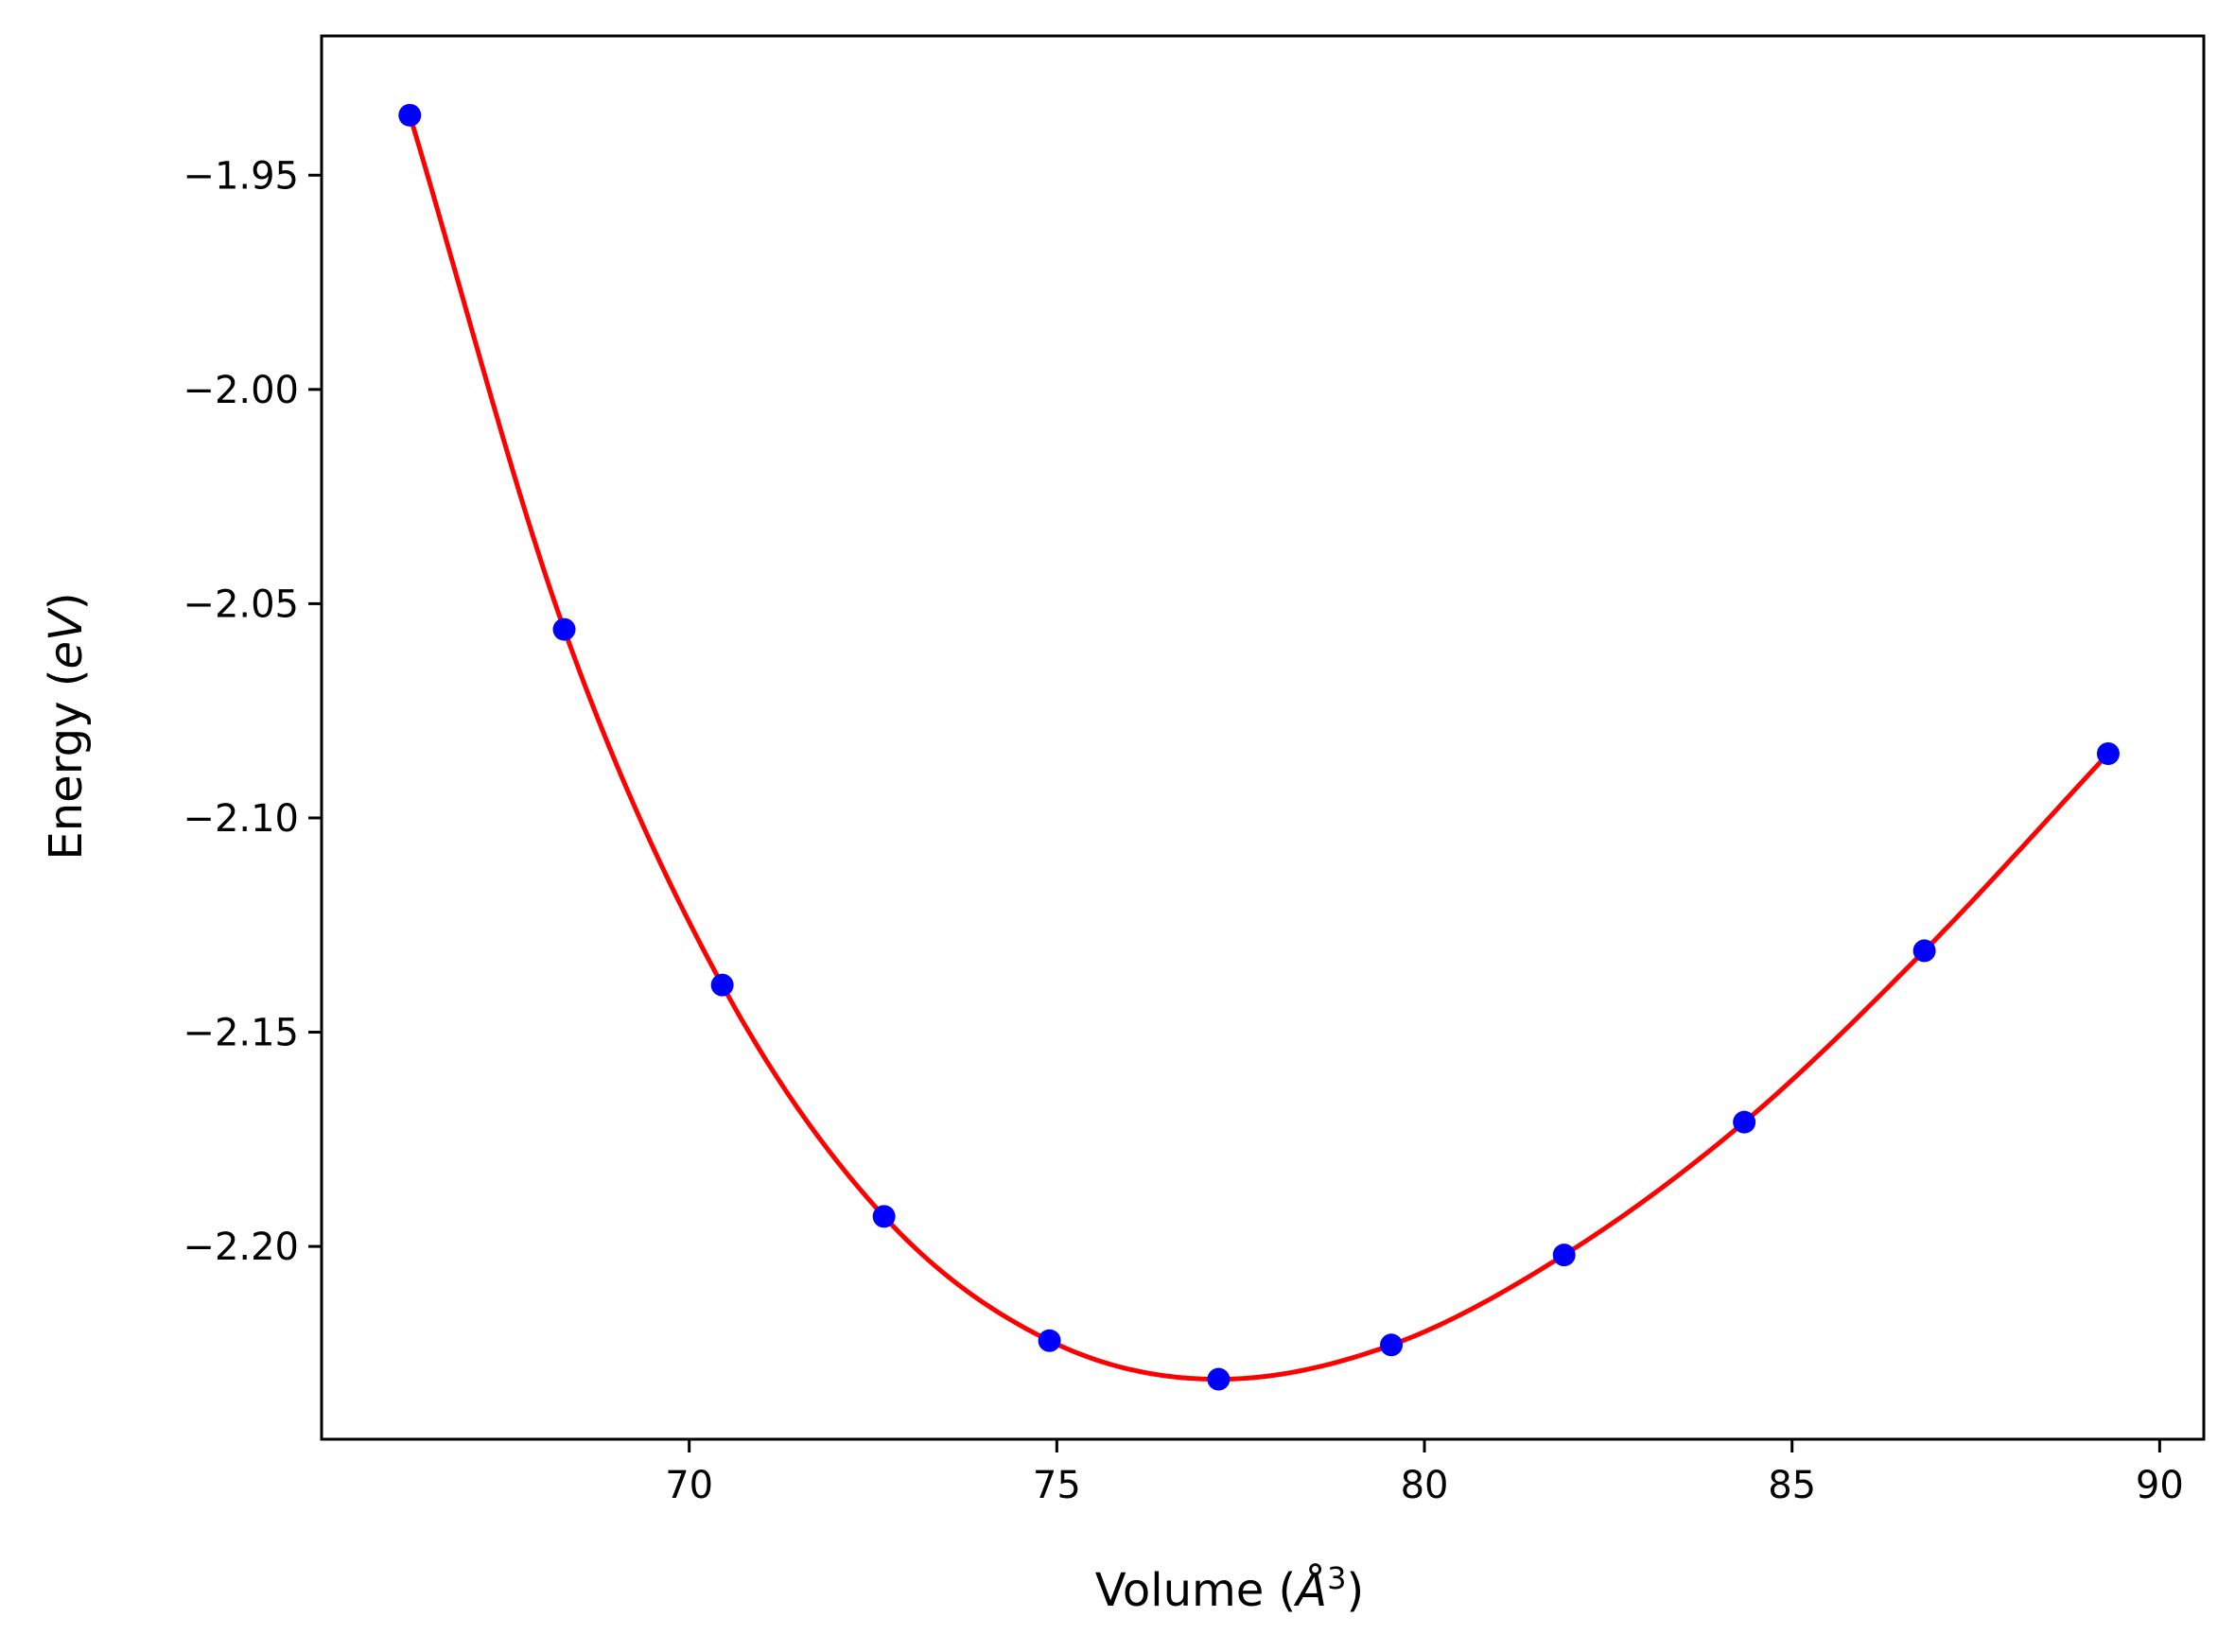 The height and width of the screenshot is (1652, 2235). Describe the element at coordinates (66, 726) in the screenshot. I see `y-axis-label: Energy (eV)` at that location.